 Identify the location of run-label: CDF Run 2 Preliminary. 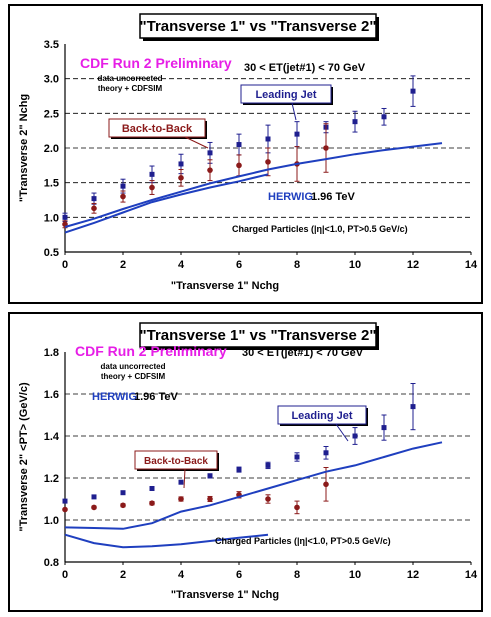
(156, 63).